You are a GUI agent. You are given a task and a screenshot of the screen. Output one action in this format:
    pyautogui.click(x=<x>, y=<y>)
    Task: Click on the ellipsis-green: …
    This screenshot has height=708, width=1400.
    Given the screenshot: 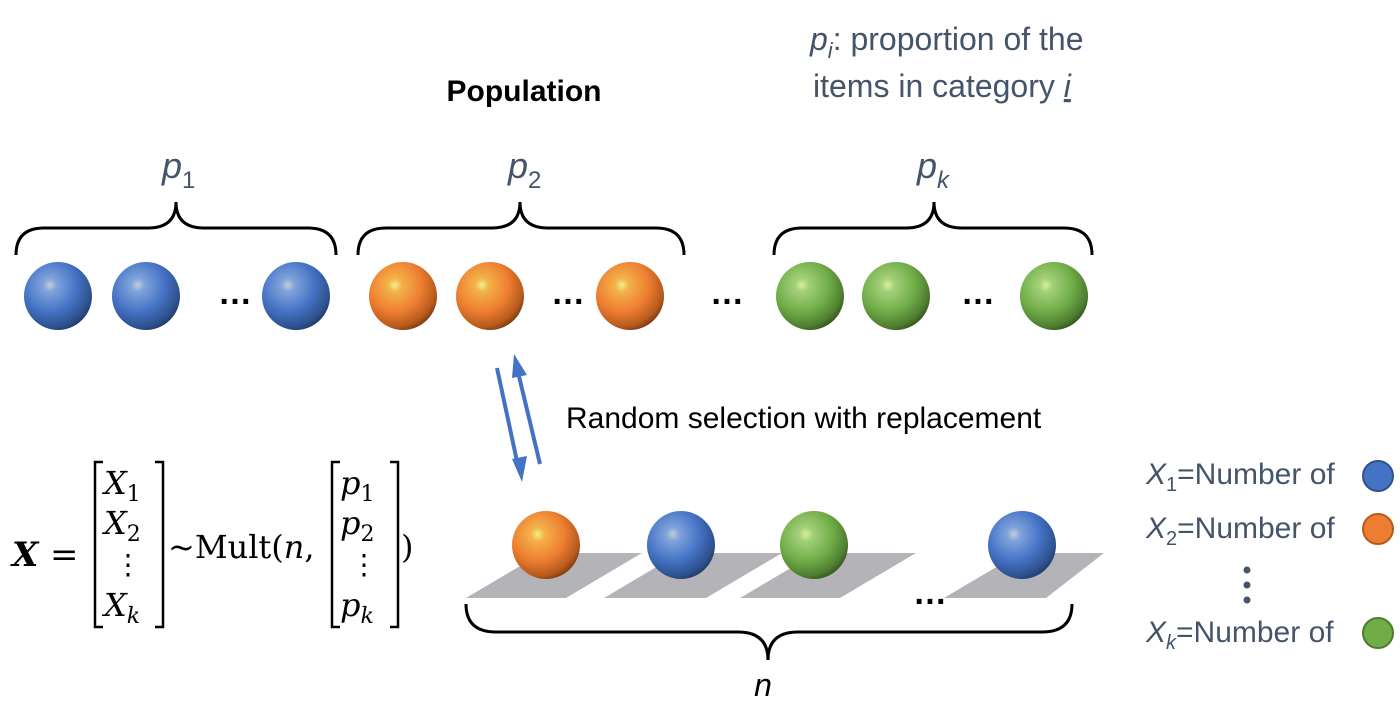 What is the action you would take?
    pyautogui.click(x=978, y=293)
    